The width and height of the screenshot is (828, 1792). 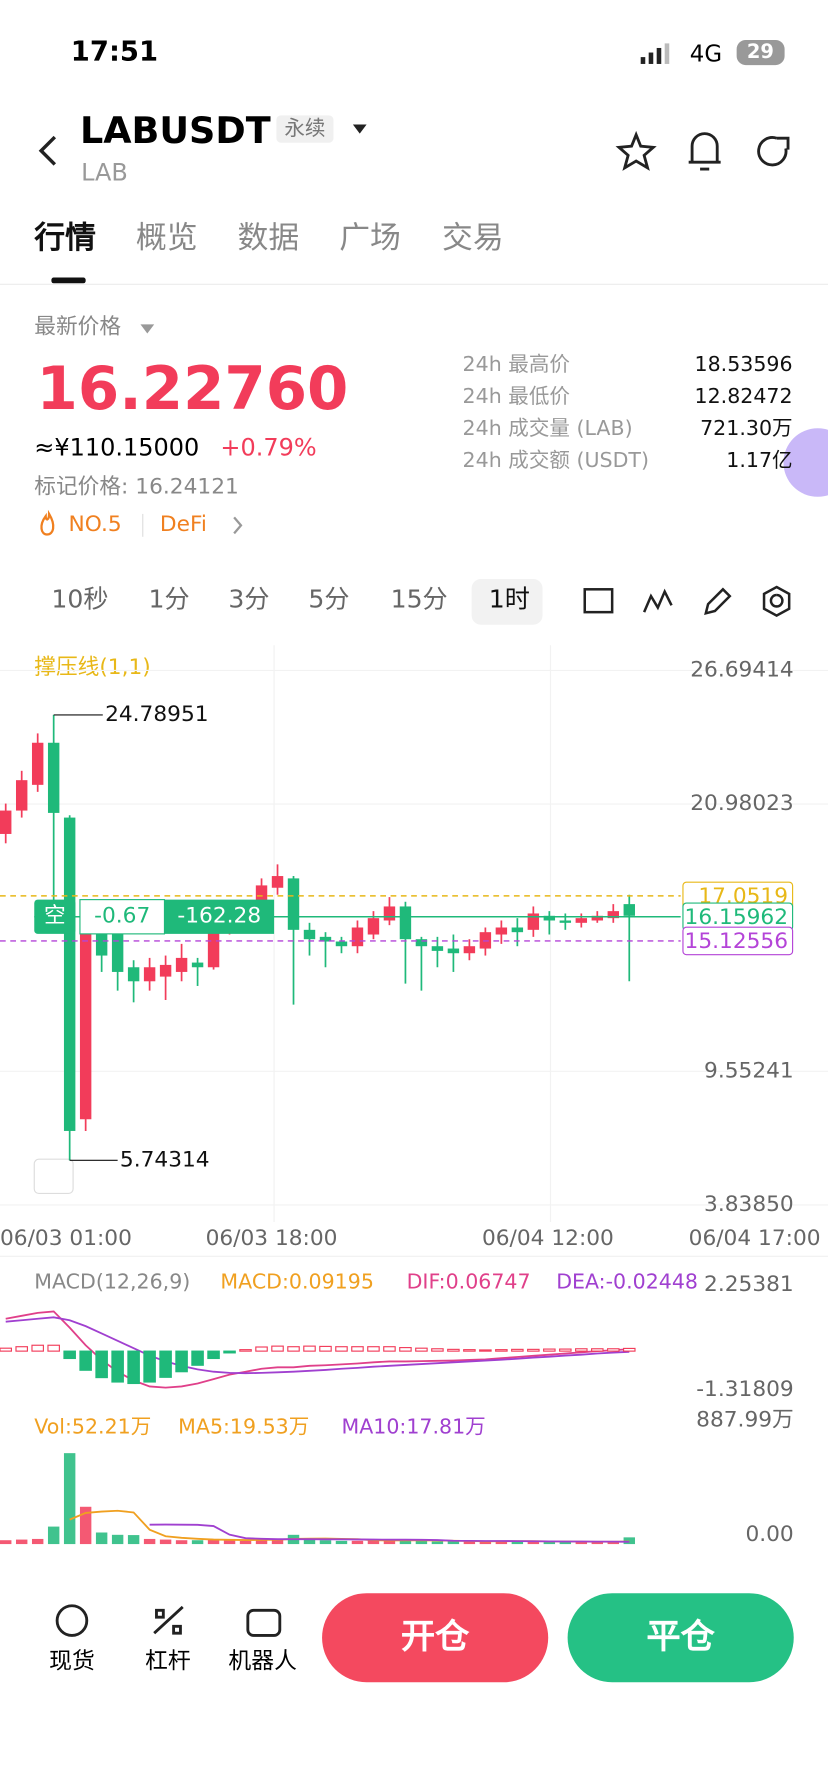 What do you see at coordinates (65, 238) in the screenshot?
I see `tab: 行情` at bounding box center [65, 238].